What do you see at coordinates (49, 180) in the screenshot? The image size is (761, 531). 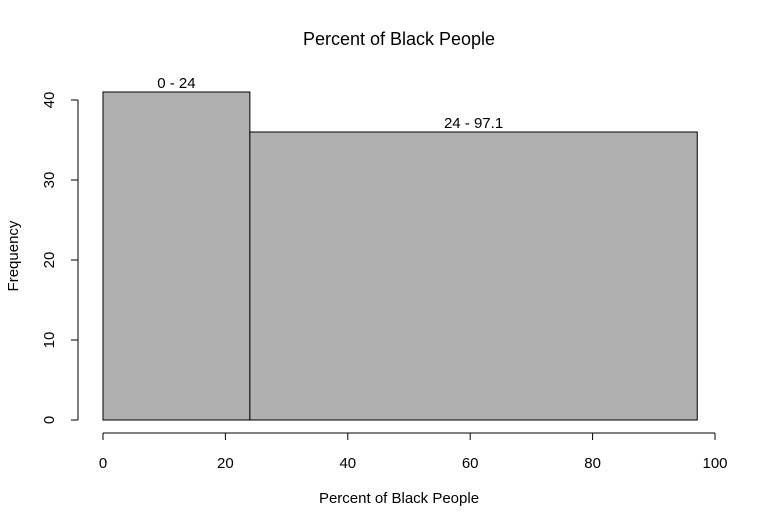 I see `y-tick-label: 30` at bounding box center [49, 180].